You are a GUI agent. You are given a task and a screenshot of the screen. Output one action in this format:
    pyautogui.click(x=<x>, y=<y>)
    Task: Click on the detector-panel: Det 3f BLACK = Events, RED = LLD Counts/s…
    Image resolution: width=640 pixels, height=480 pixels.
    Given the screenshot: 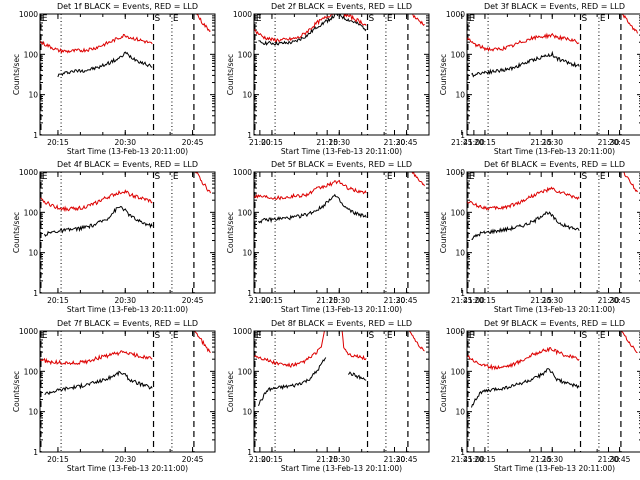 What is the action you would take?
    pyautogui.click(x=539, y=79)
    